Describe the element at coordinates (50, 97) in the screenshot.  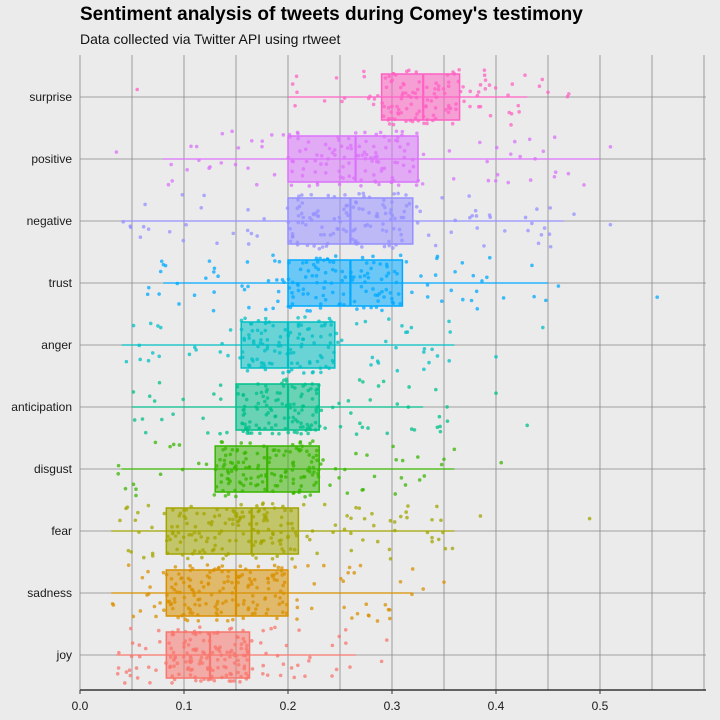
I see `y-tick-label: surprise` at that location.